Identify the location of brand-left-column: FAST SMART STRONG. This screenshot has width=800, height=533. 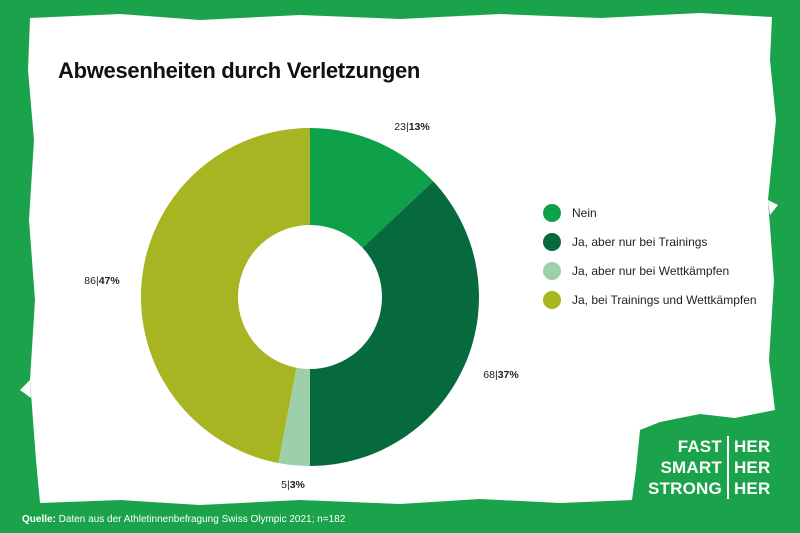
(688, 467).